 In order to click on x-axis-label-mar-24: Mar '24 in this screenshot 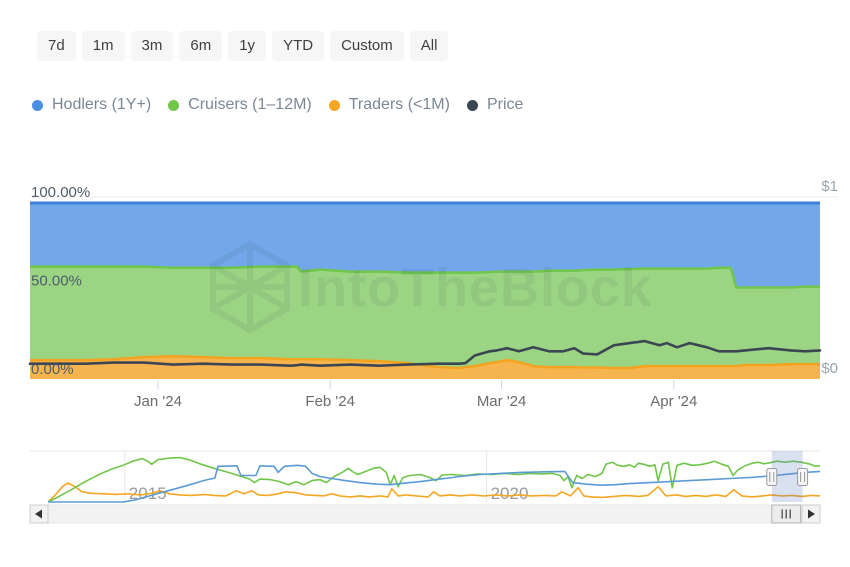, I will do `click(502, 401)`.